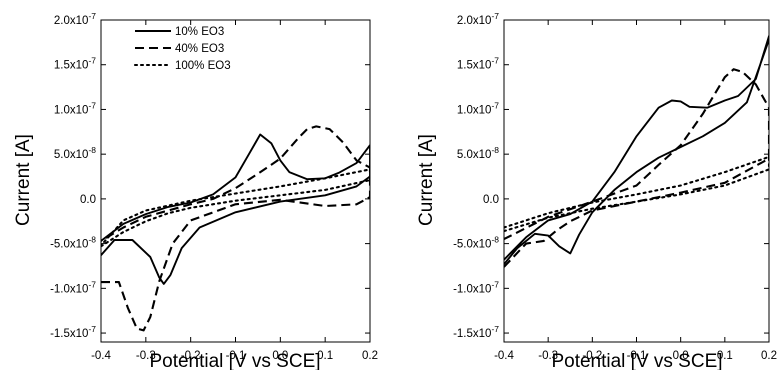 The image size is (781, 370). I want to click on right-series-dotted-line, so click(636, 194).